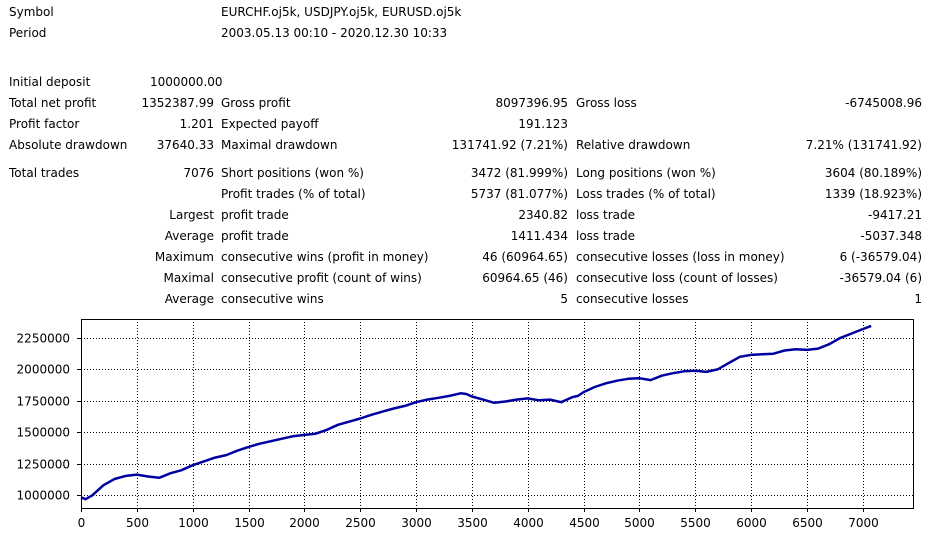 Image resolution: width=928 pixels, height=533 pixels. I want to click on x-tick-label: 6000, so click(751, 523).